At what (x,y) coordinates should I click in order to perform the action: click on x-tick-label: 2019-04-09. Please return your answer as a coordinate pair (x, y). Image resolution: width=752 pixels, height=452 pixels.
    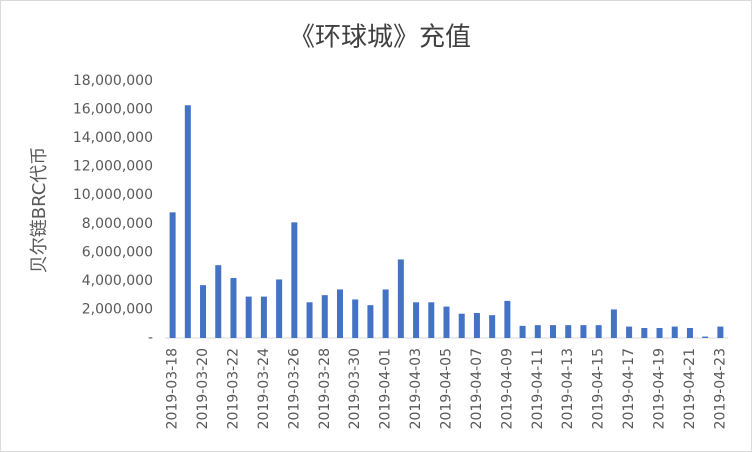
    Looking at the image, I should click on (507, 388).